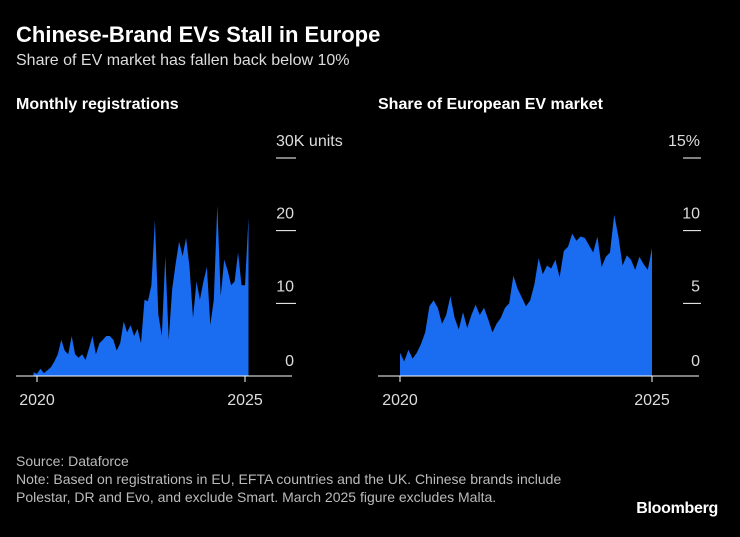  Describe the element at coordinates (97, 104) in the screenshot. I see `panel-title-registrations: Monthly registrations` at that location.